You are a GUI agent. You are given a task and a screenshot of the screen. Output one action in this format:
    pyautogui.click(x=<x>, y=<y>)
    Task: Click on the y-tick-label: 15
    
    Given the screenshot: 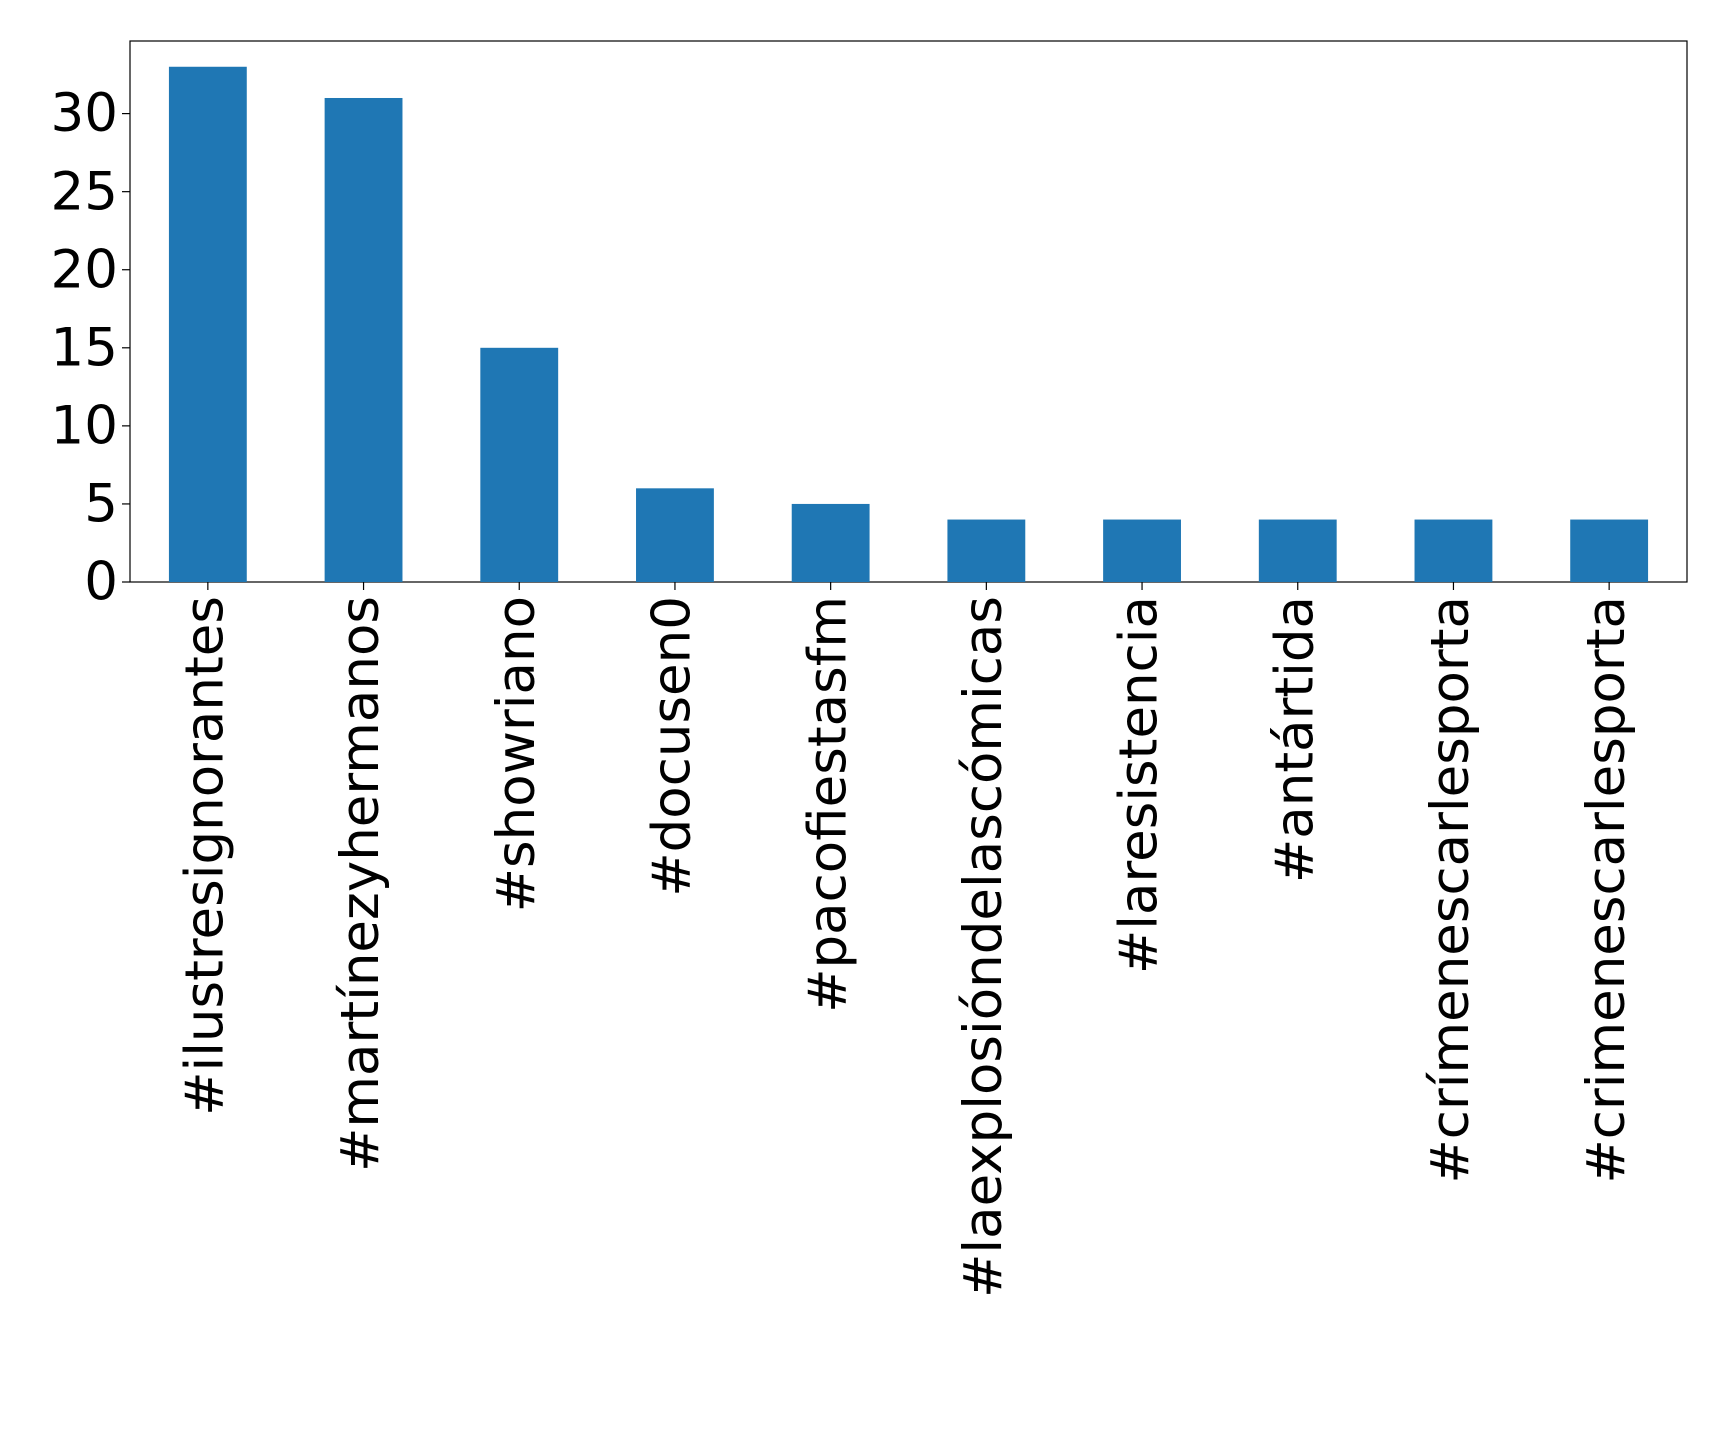 What is the action you would take?
    pyautogui.click(x=84, y=347)
    